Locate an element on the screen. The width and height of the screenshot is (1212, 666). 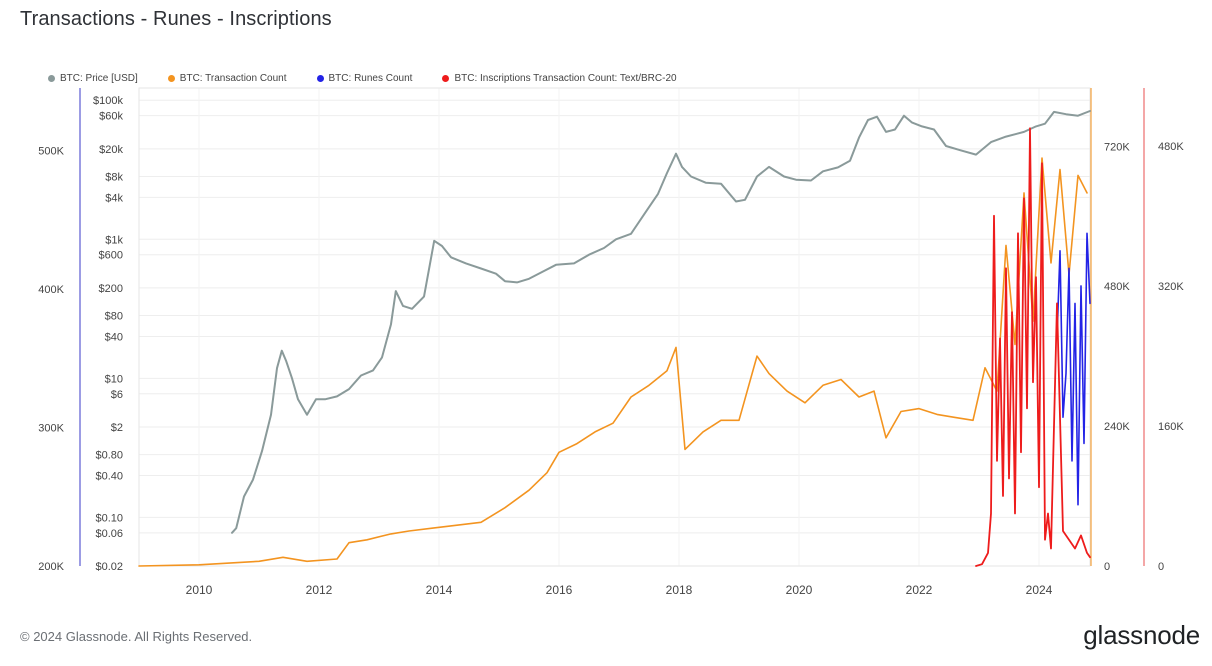
right-tx-tick-label-3: 720K is located at coordinates (1117, 147).